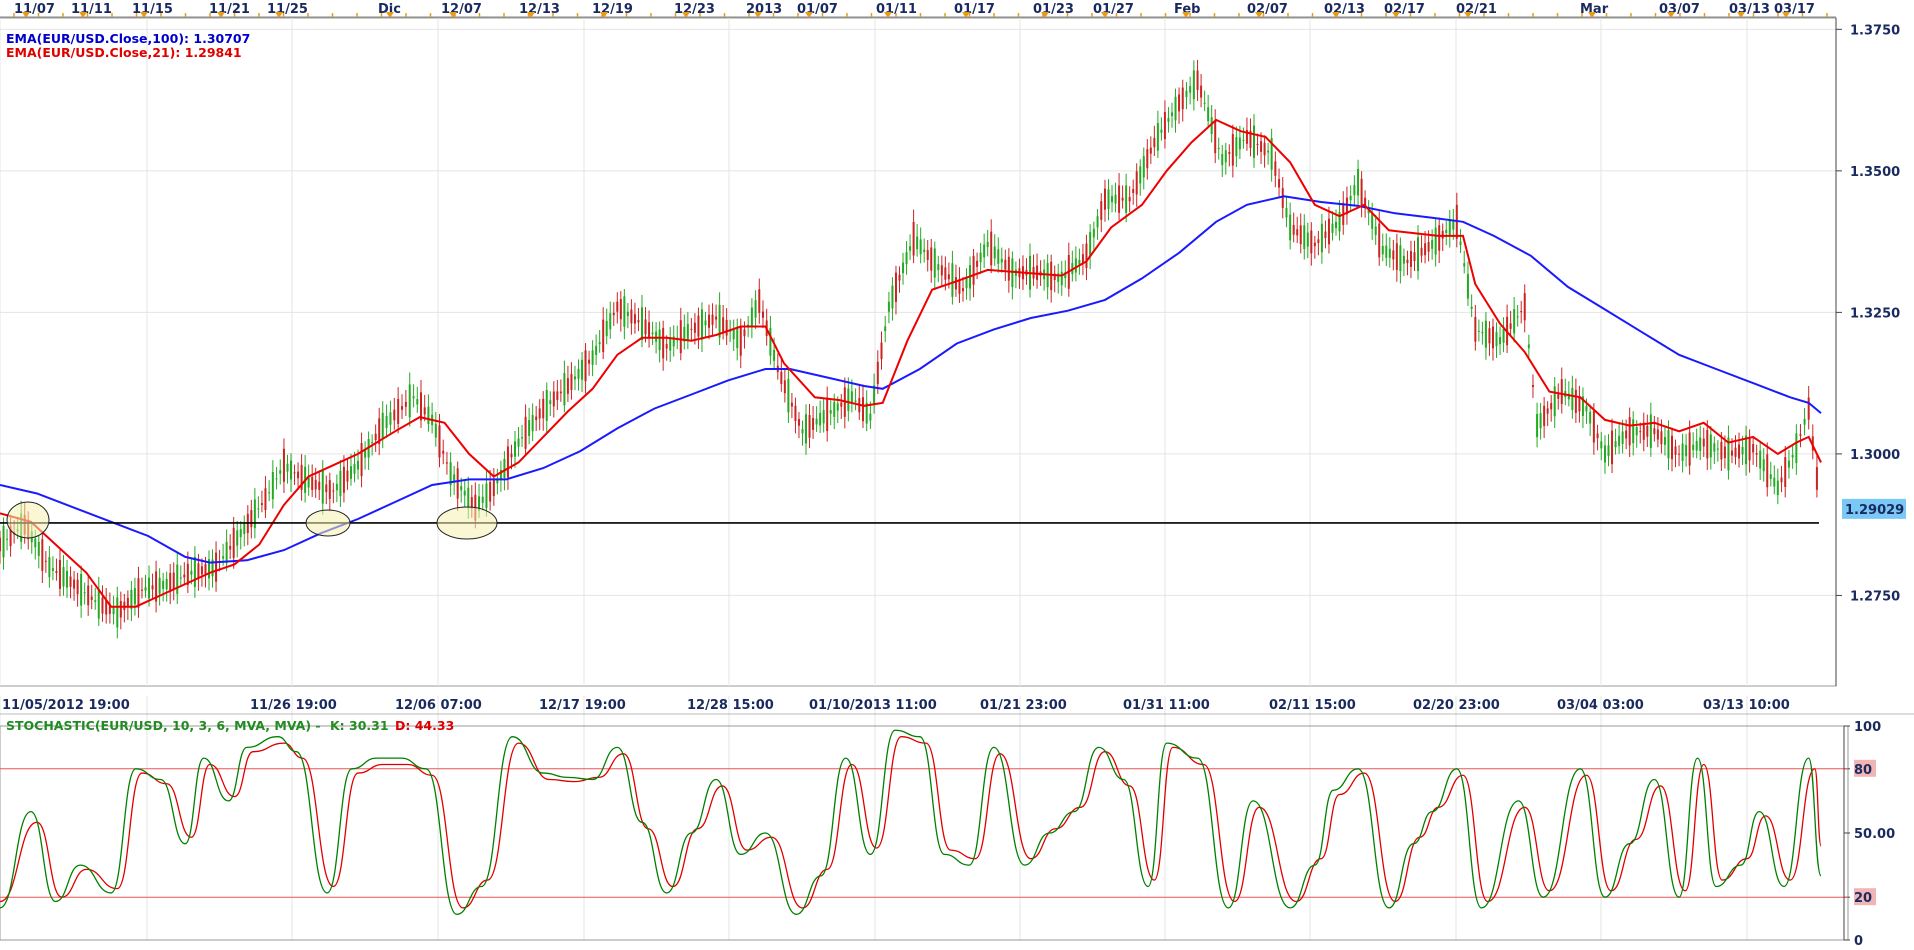  I want to click on bottom-time-label: 12/17 19:00, so click(582, 705).